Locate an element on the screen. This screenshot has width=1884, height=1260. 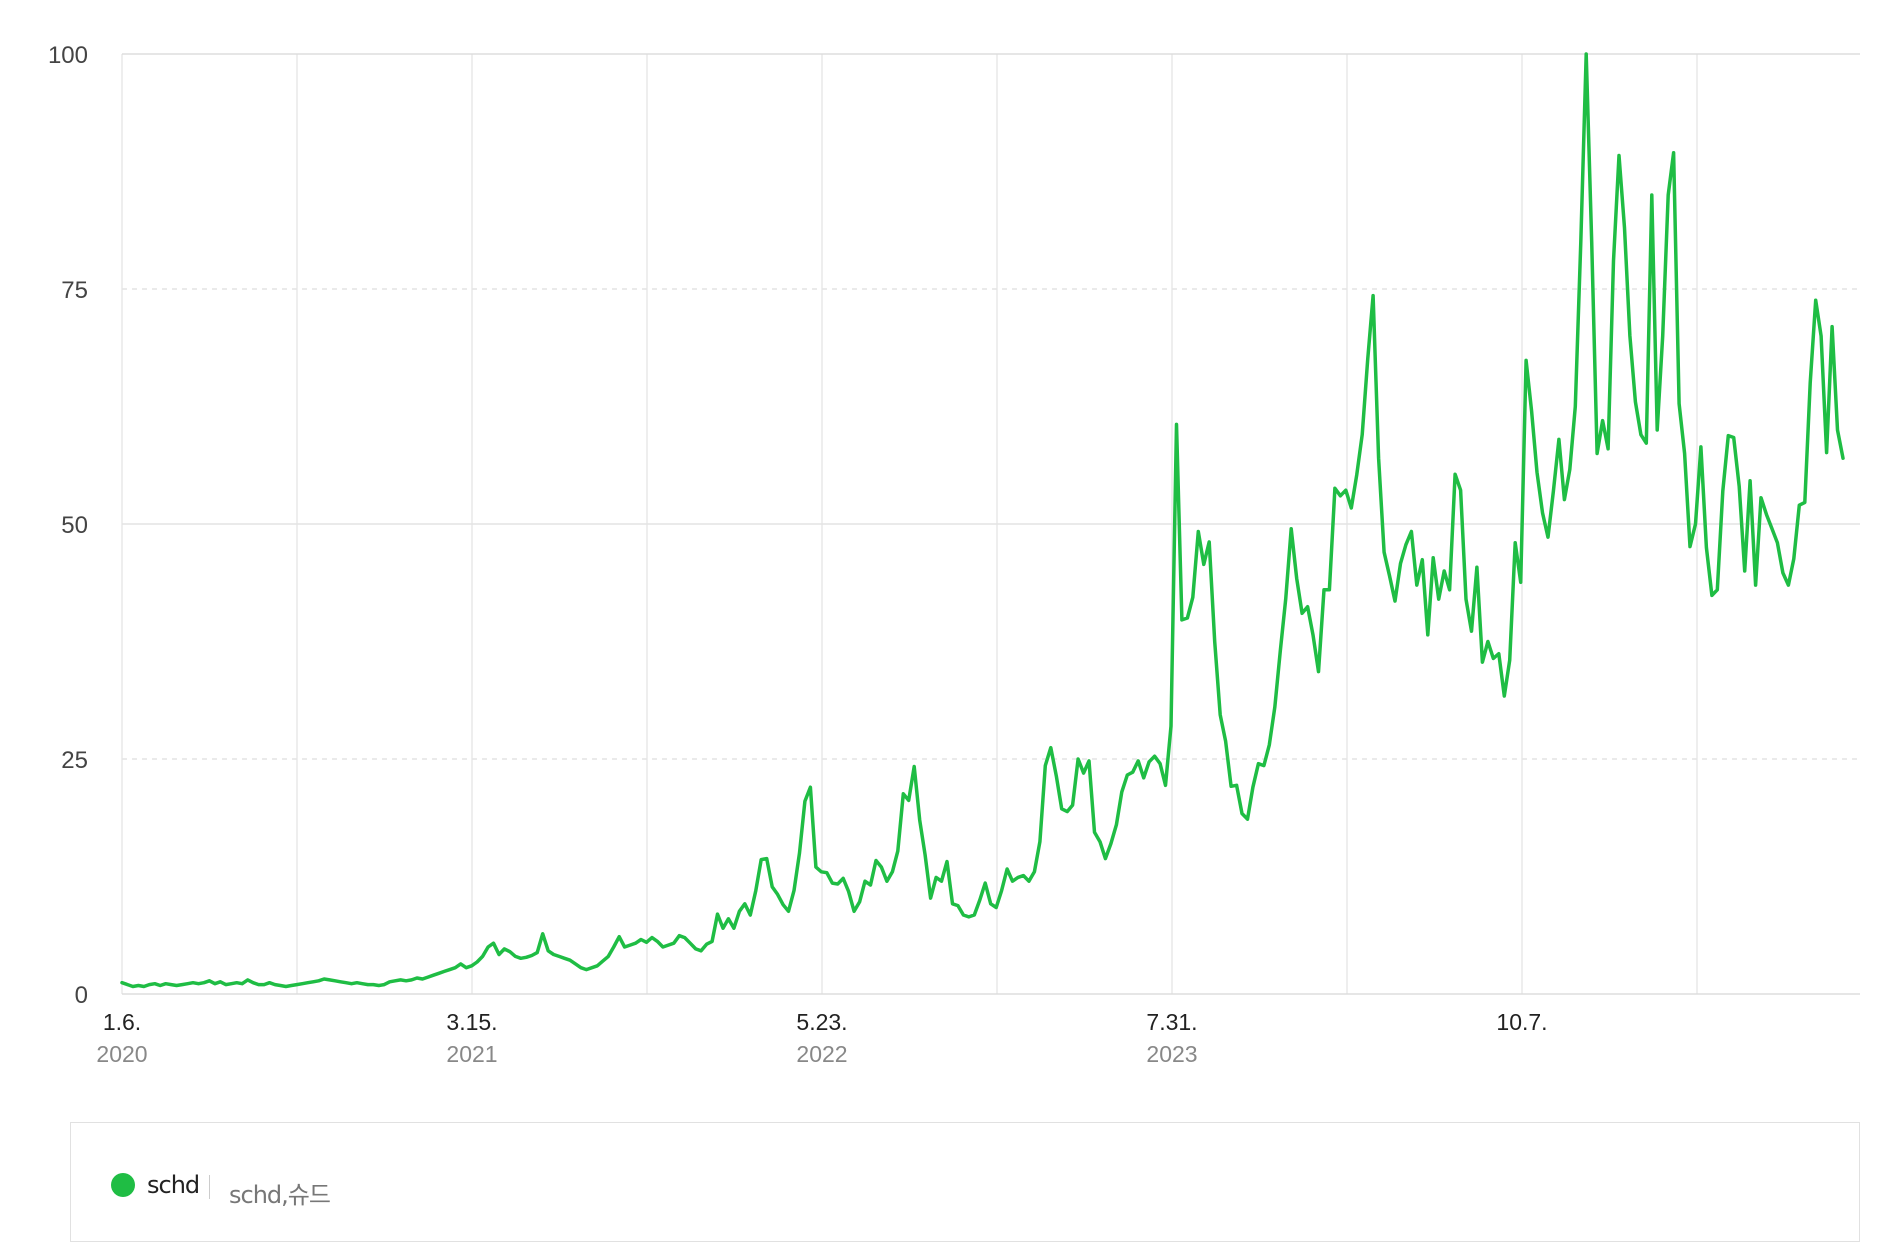
x-tick-label: 10.7. is located at coordinates (1521, 1022).